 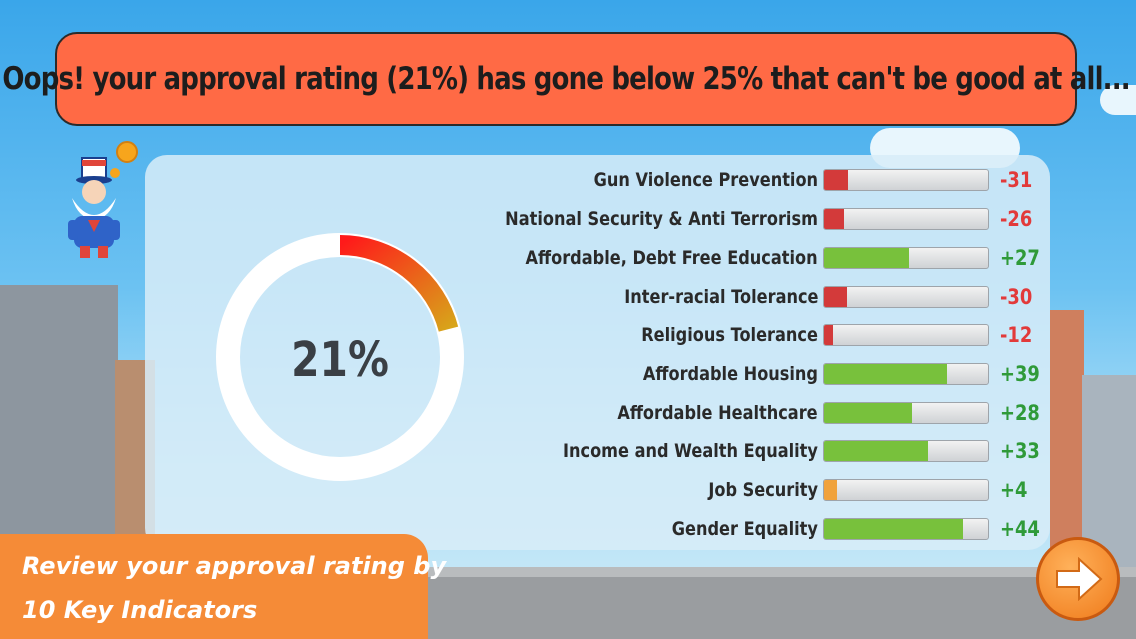 What do you see at coordinates (1016, 297) in the screenshot?
I see `indicator-value: -30` at bounding box center [1016, 297].